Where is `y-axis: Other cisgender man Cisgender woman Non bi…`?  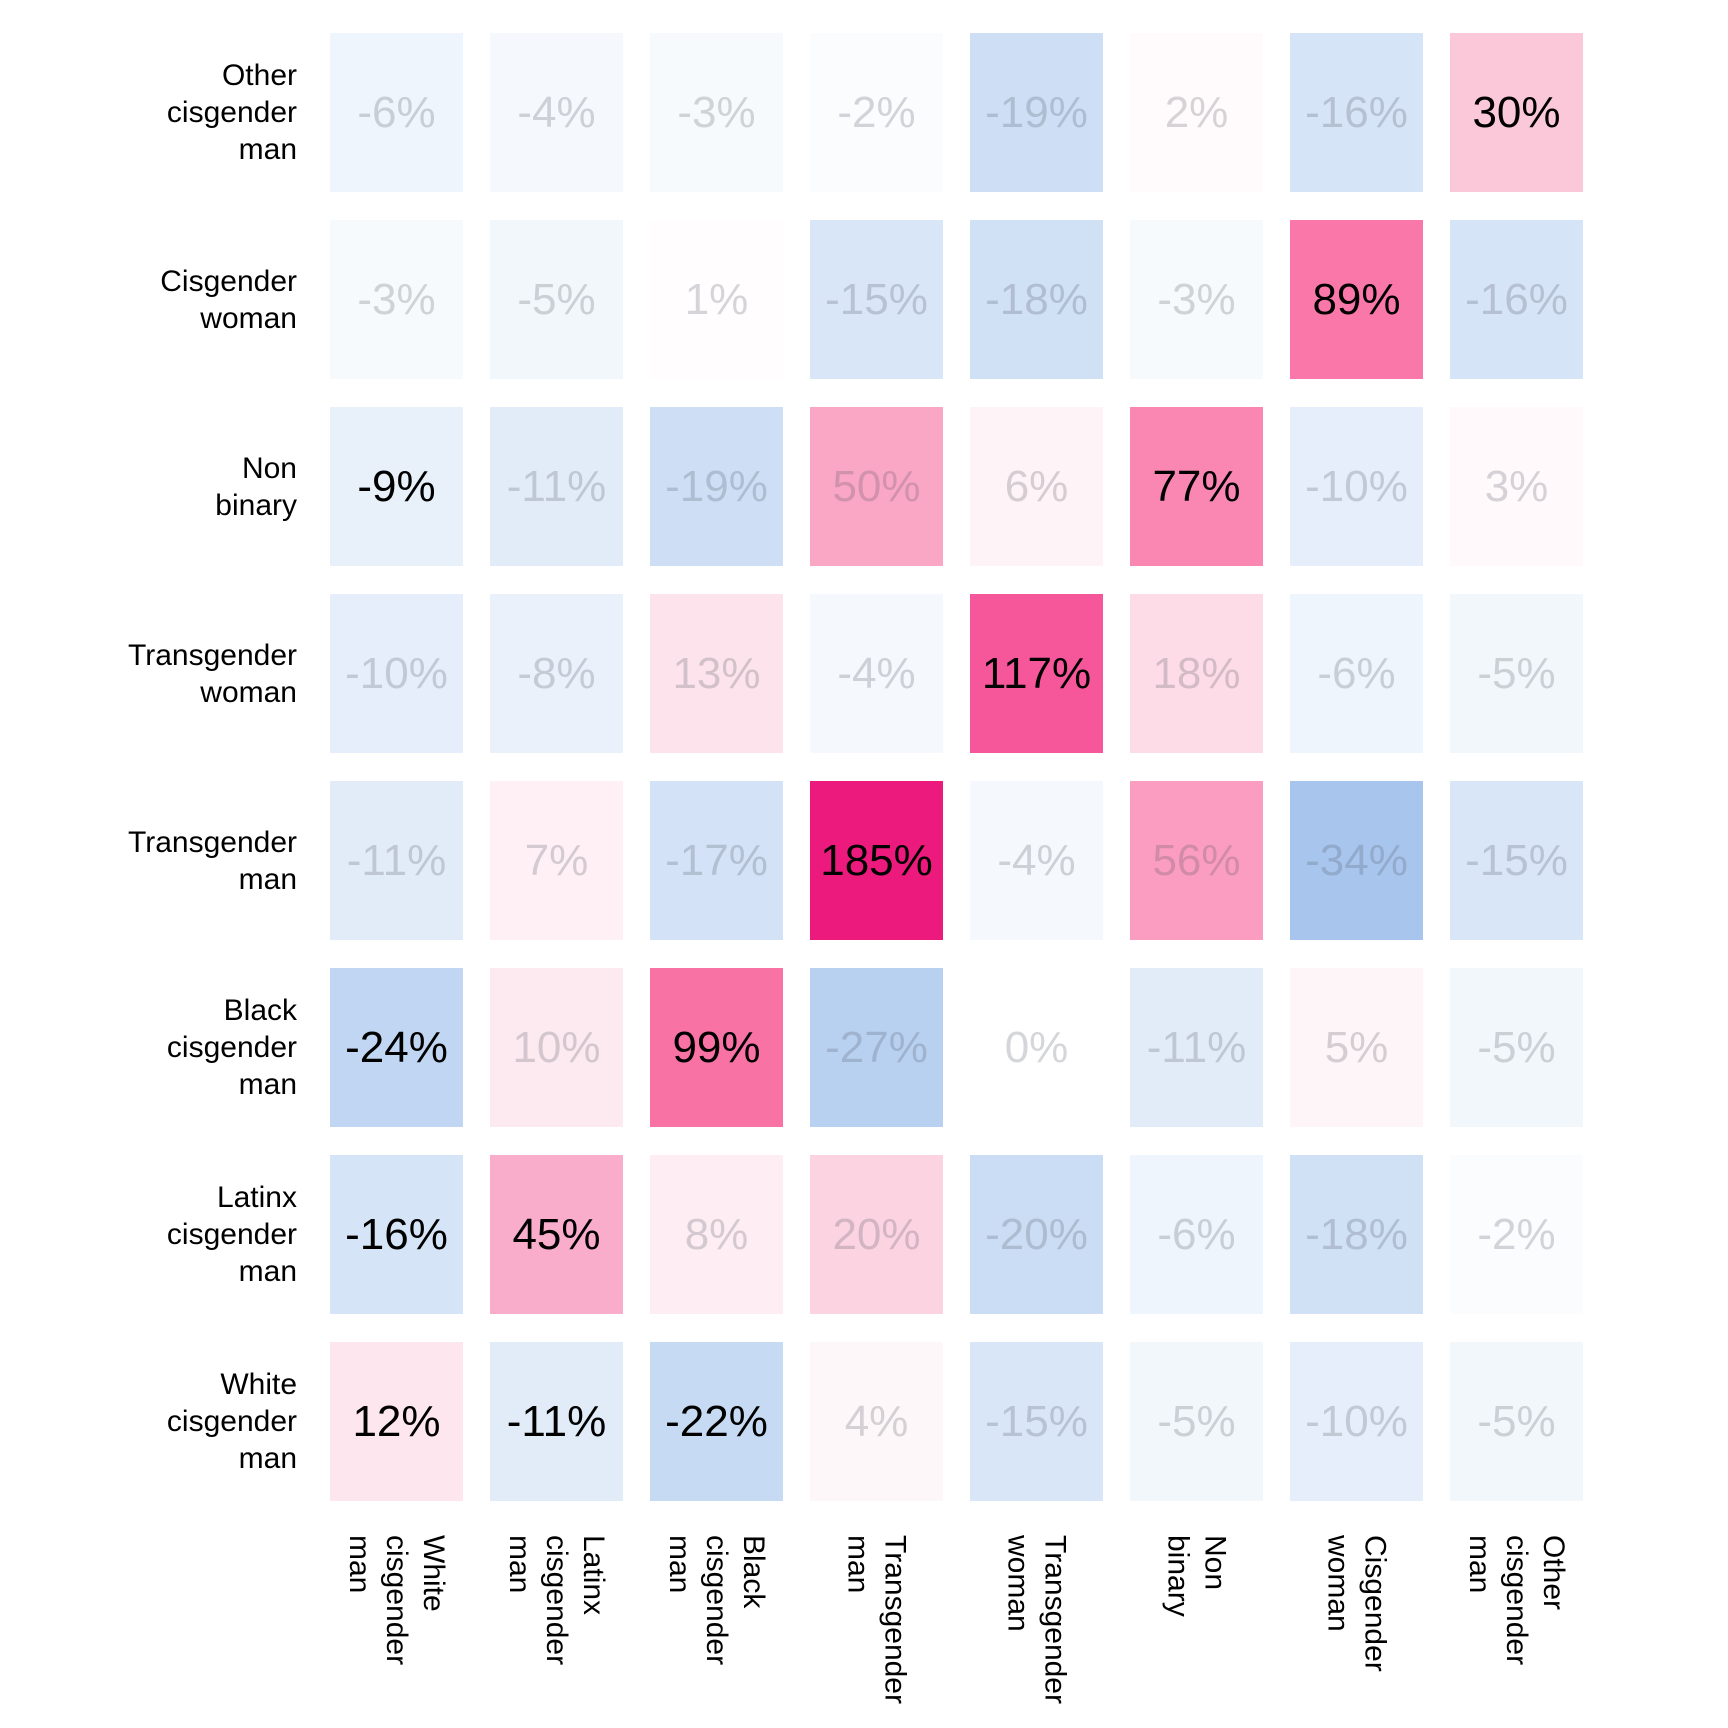
y-axis: Other cisgender man Cisgender woman Non bi… is located at coordinates (148, 767).